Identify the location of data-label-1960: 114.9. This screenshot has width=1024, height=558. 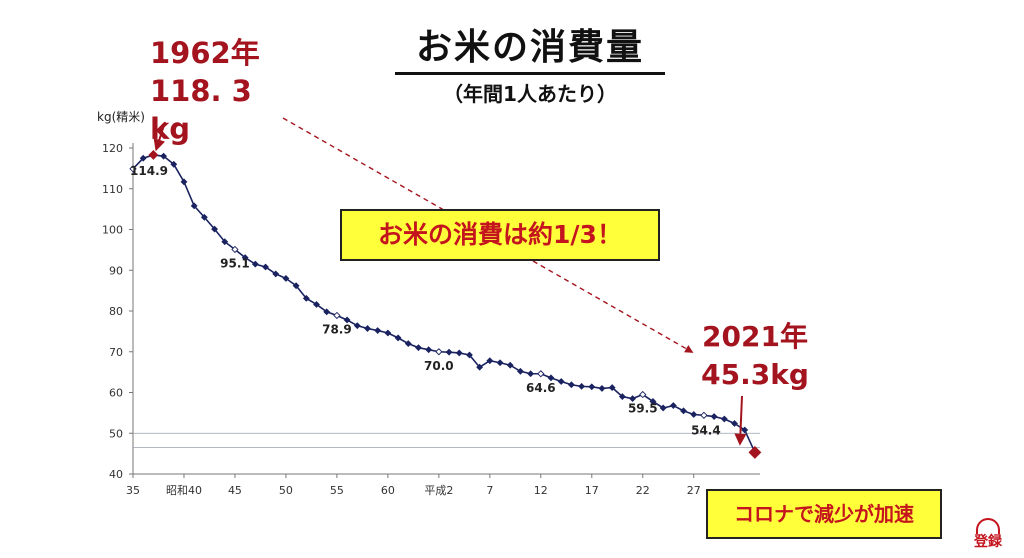
(149, 171).